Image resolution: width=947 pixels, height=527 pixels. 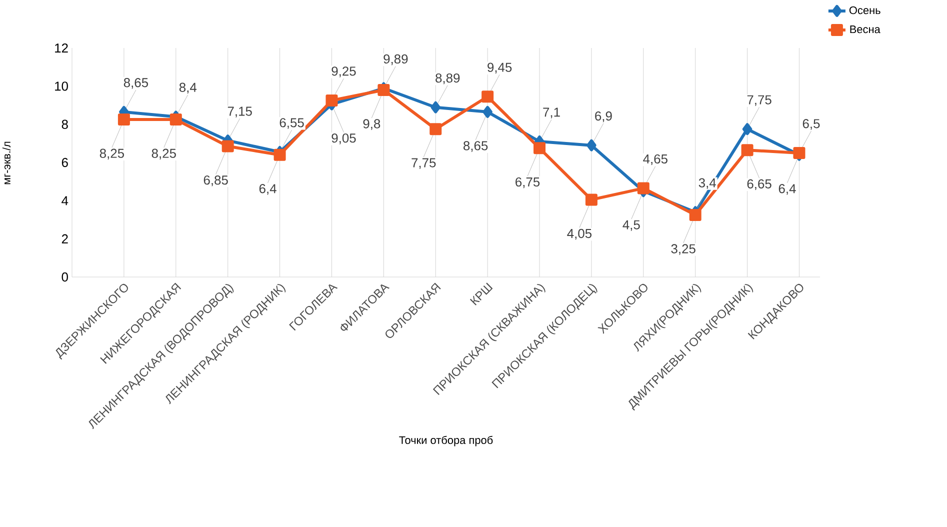 I want to click on data-label: 9,05, so click(x=344, y=138).